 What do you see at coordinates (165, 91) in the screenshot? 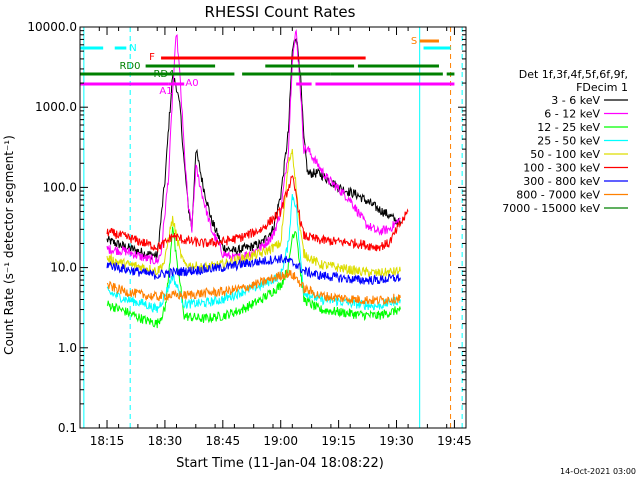
I see `flag-label-A1: A1` at bounding box center [165, 91].